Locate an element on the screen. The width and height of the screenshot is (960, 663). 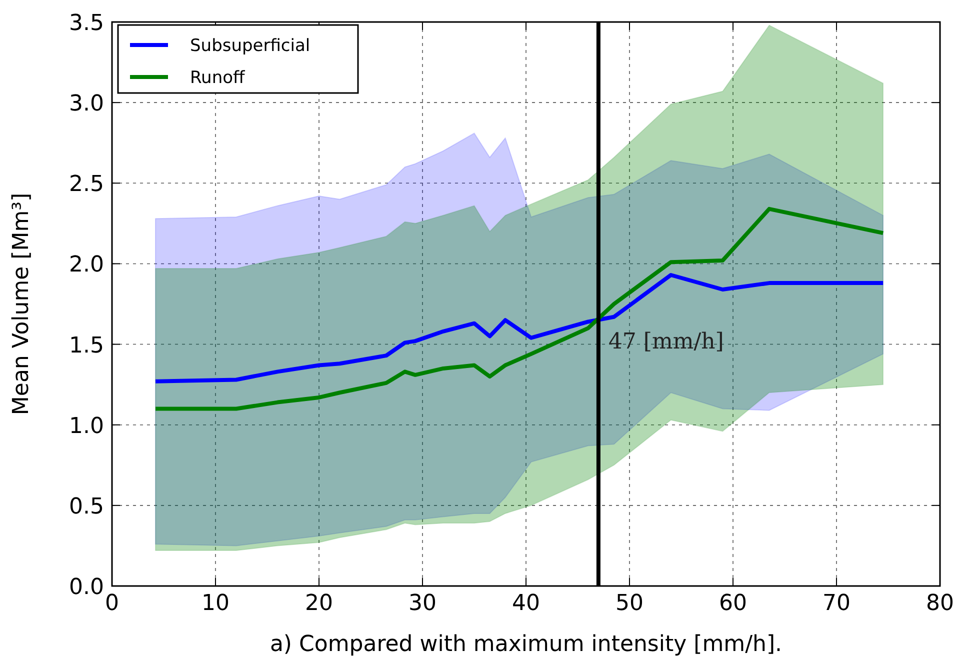
x-tick-label: 10 is located at coordinates (216, 603).